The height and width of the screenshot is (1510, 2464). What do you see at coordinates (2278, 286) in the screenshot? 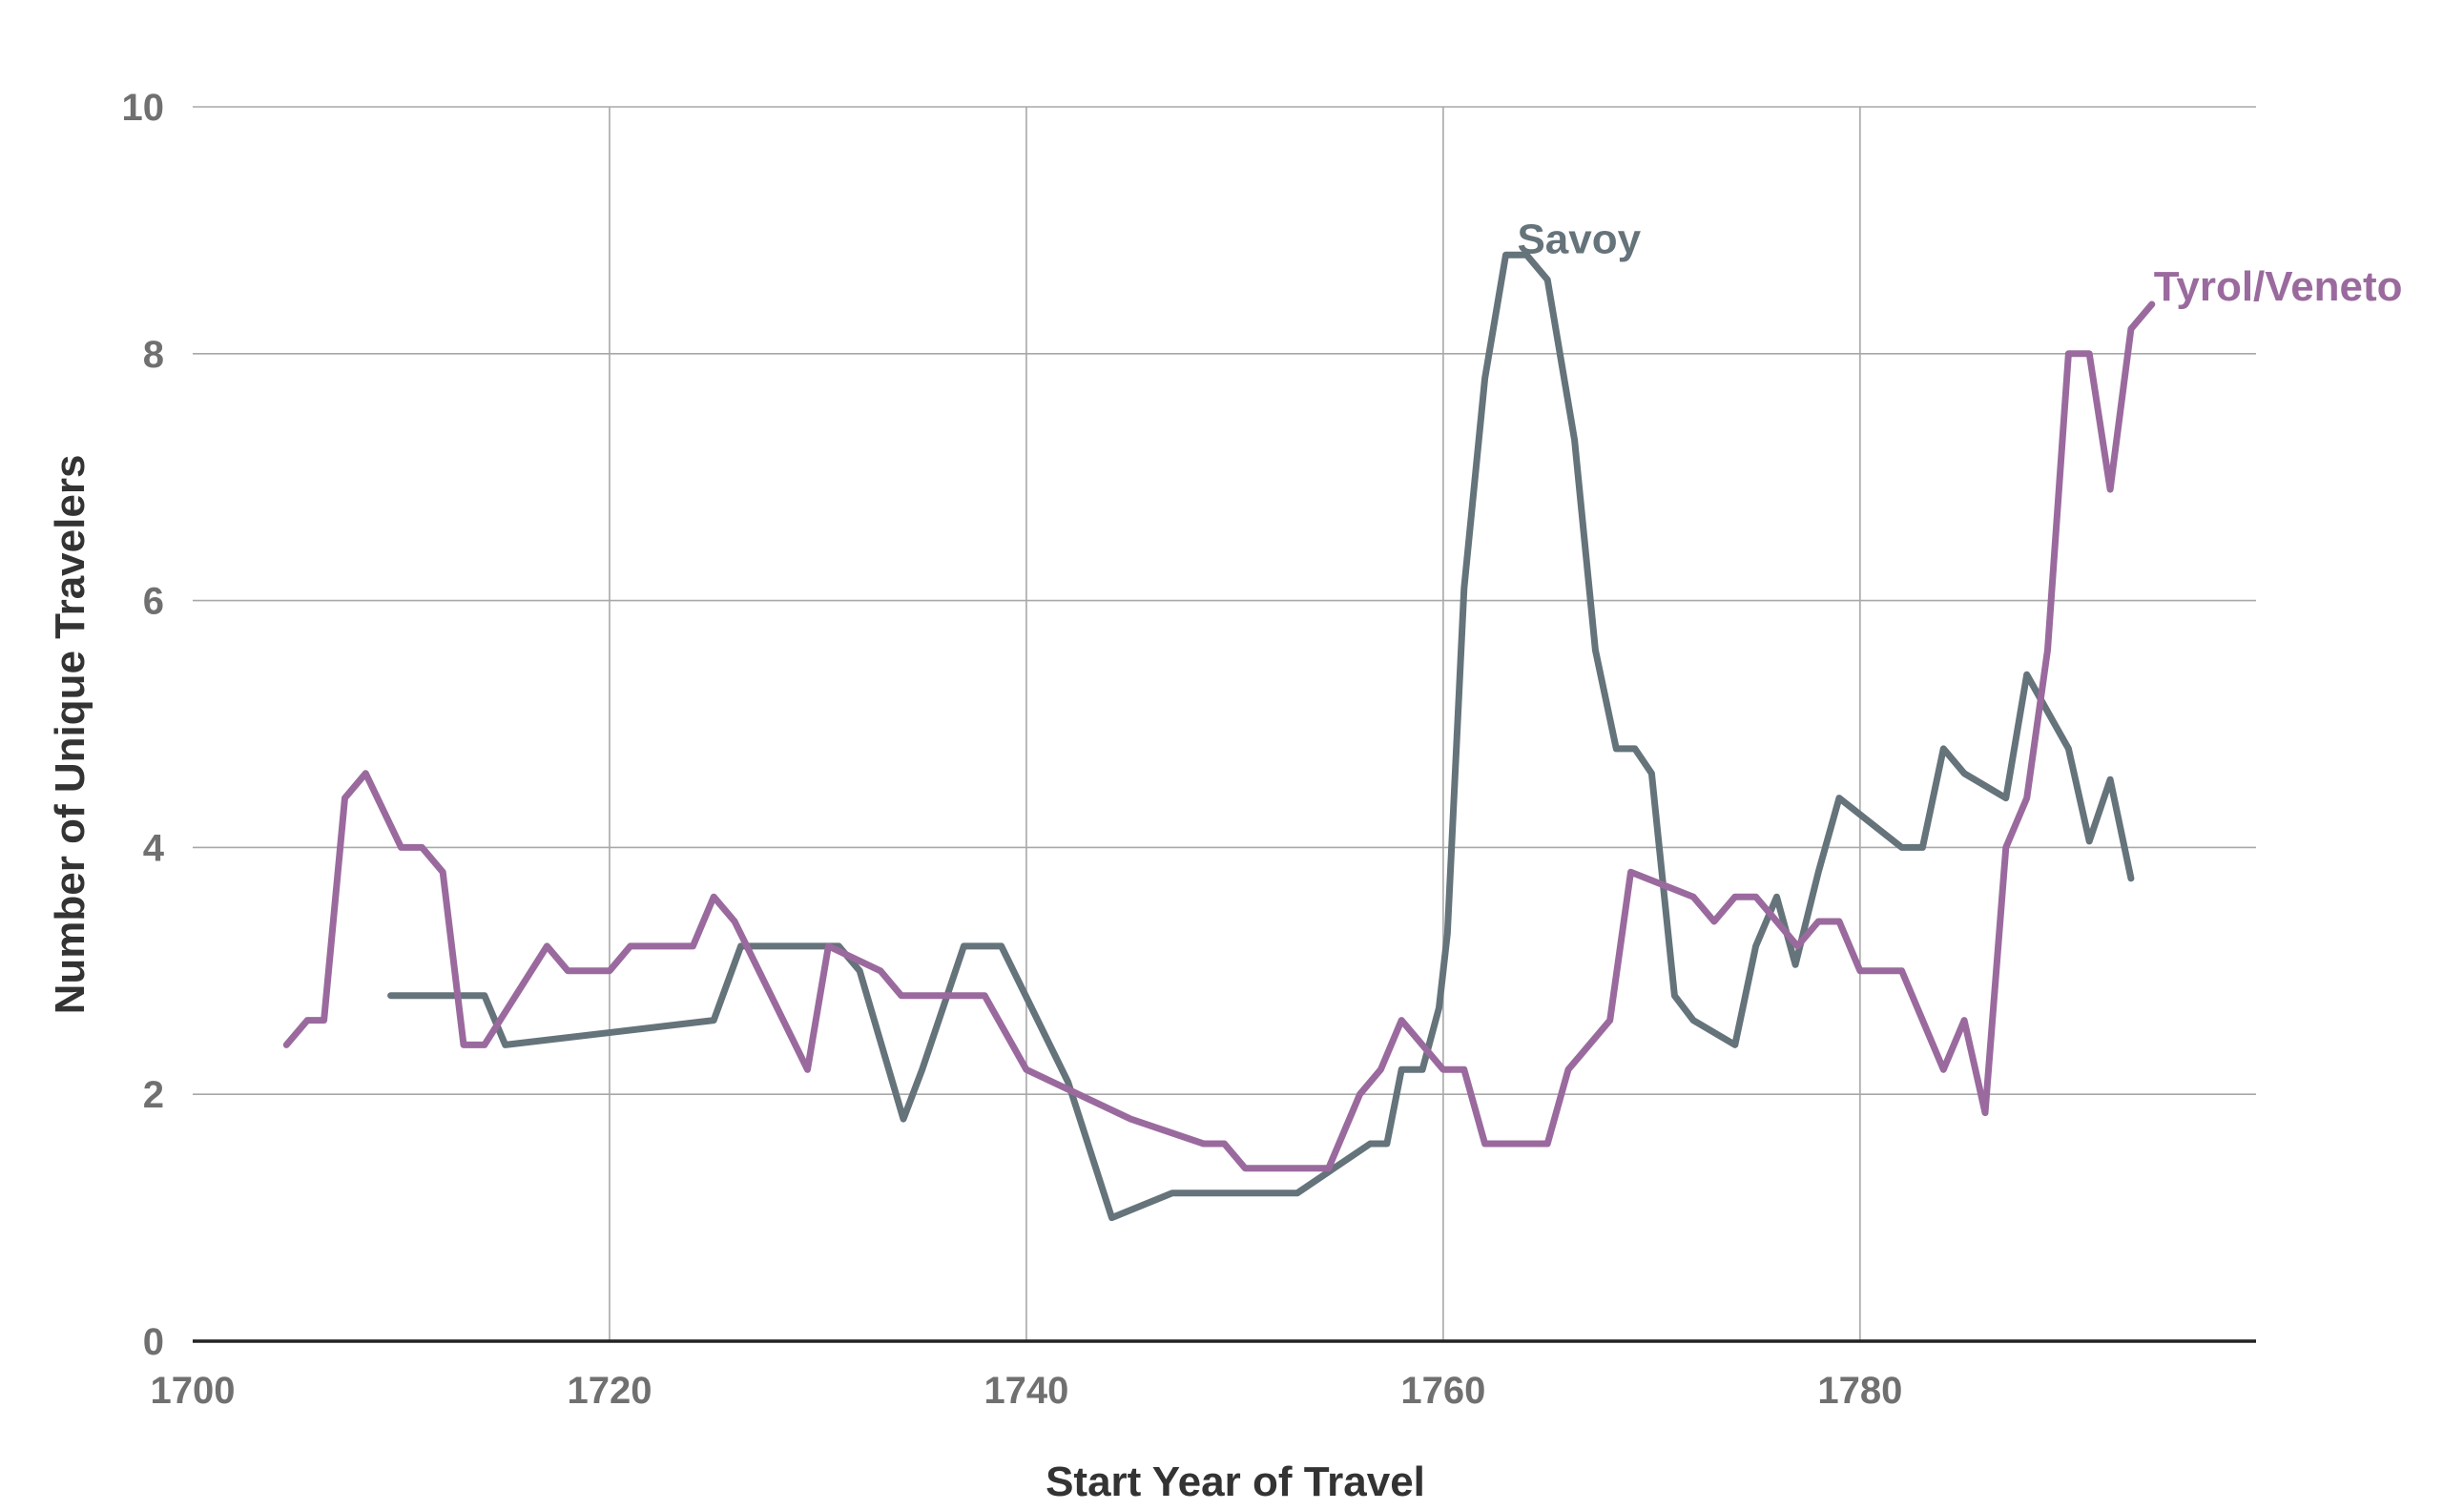
I see `series-label-tyrol-veneto: Tyrol/Veneto` at bounding box center [2278, 286].